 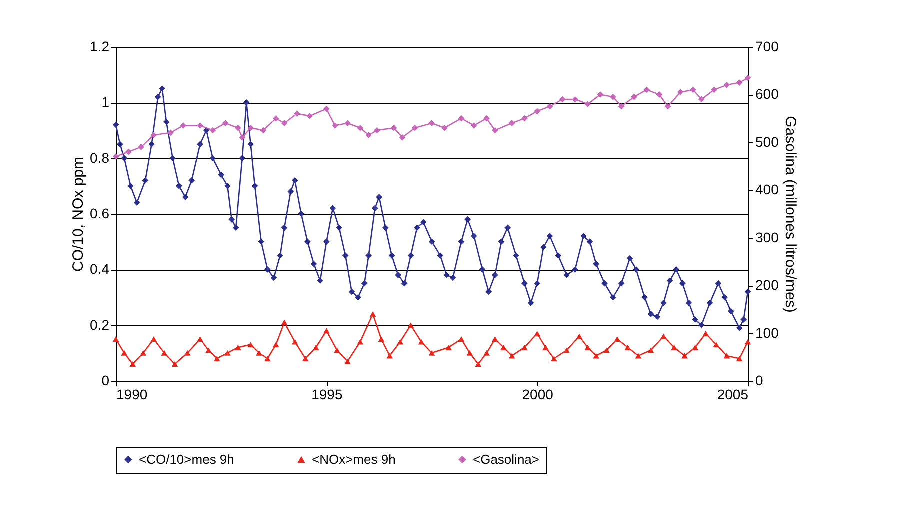 What do you see at coordinates (106, 102) in the screenshot?
I see `y-tick-label: 1` at bounding box center [106, 102].